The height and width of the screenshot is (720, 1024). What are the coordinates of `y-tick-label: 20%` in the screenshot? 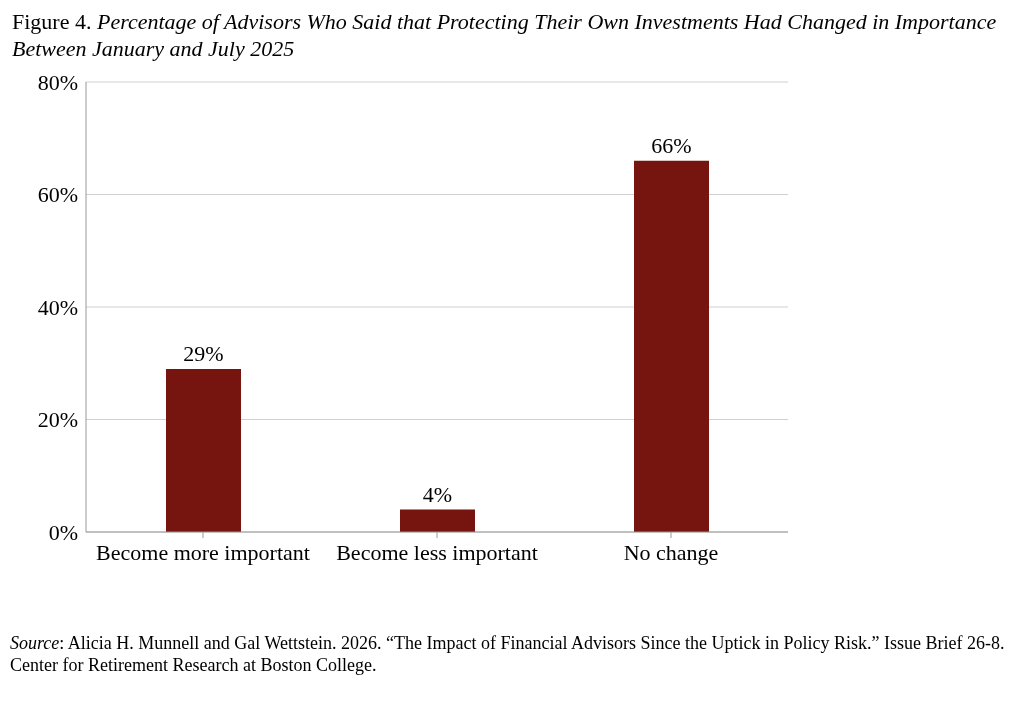 It's located at (57, 420).